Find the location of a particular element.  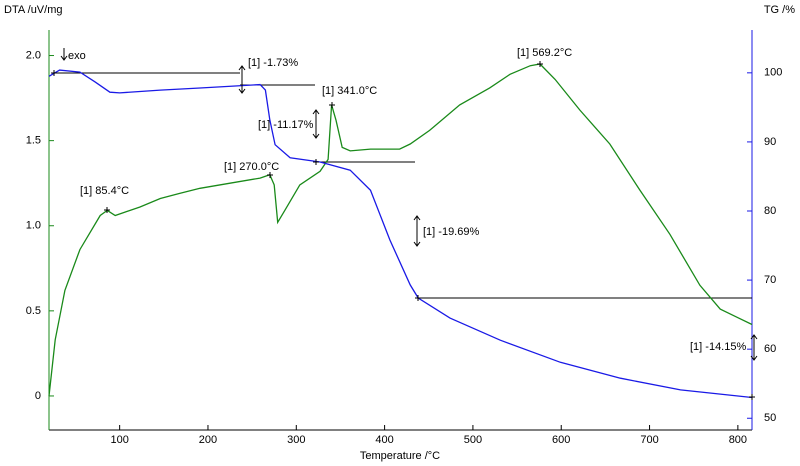

y-tick-label: 1.5 is located at coordinates (33, 141).